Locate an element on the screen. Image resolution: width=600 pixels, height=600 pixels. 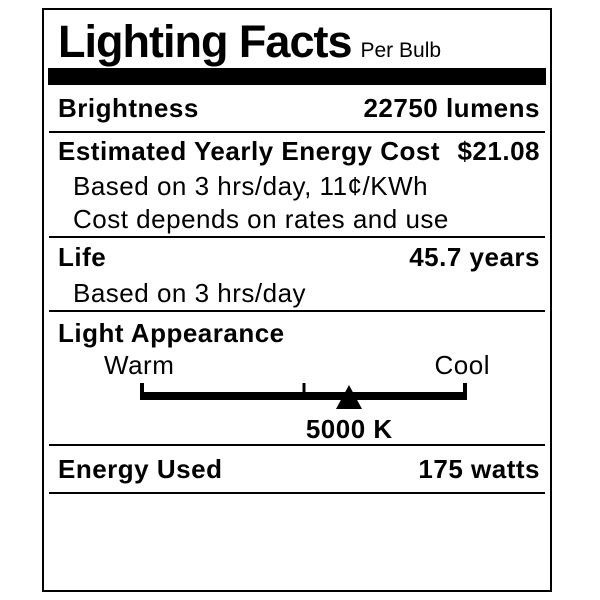
page-title: Lighting Facts is located at coordinates (205, 41).